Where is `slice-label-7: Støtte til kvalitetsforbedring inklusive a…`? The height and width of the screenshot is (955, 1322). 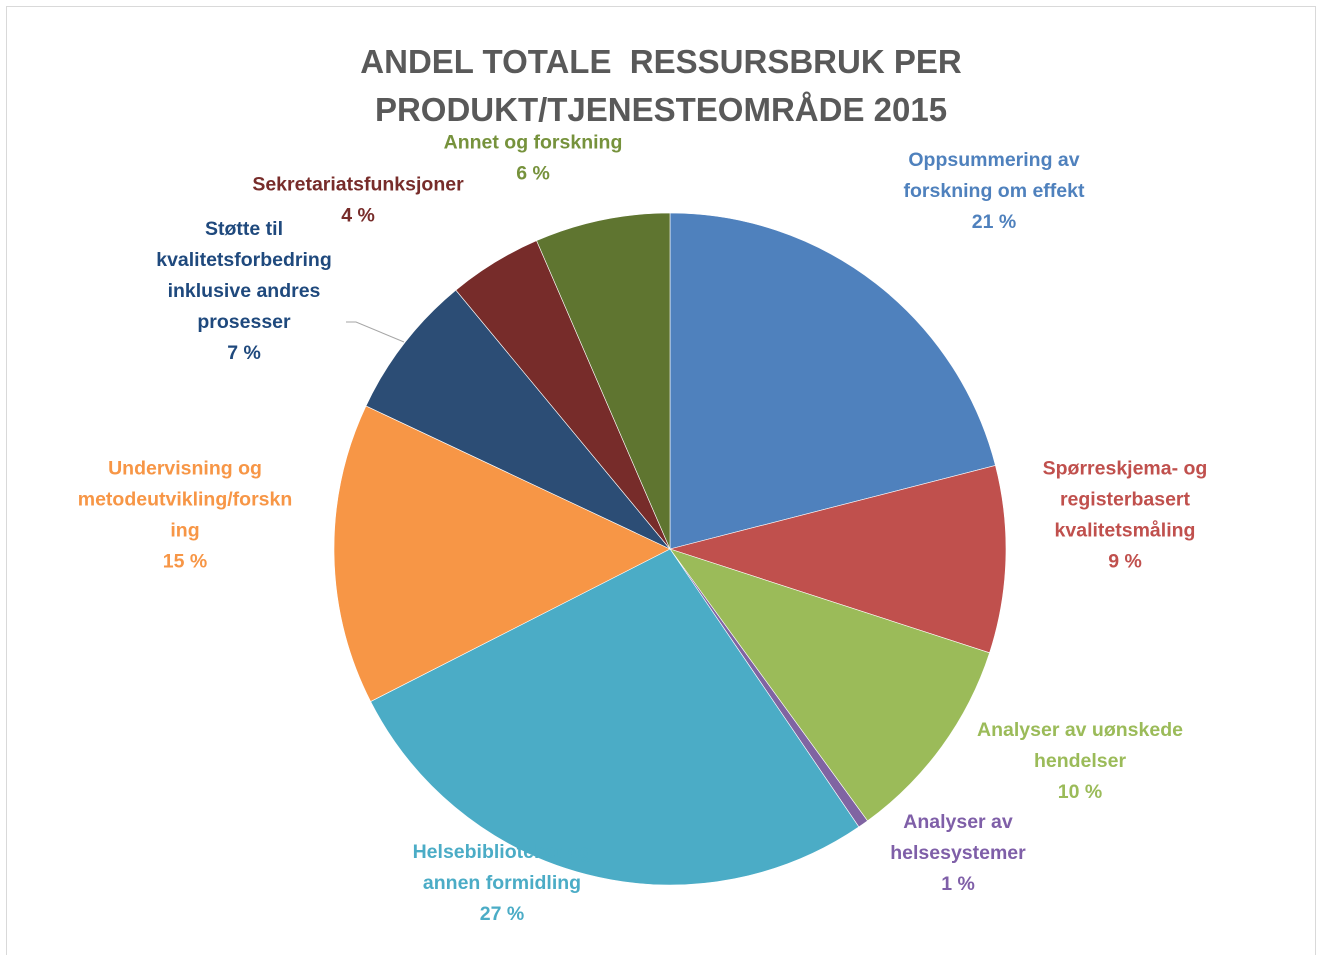 slice-label-7: Støtte til kvalitetsforbedring inklusive a… is located at coordinates (244, 291).